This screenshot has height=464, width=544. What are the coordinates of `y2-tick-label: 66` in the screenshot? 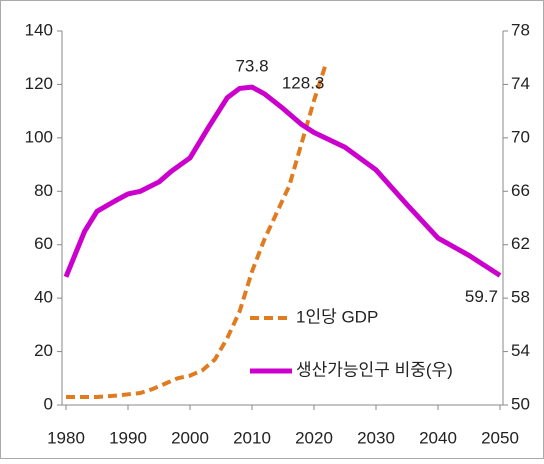 It's located at (520, 190).